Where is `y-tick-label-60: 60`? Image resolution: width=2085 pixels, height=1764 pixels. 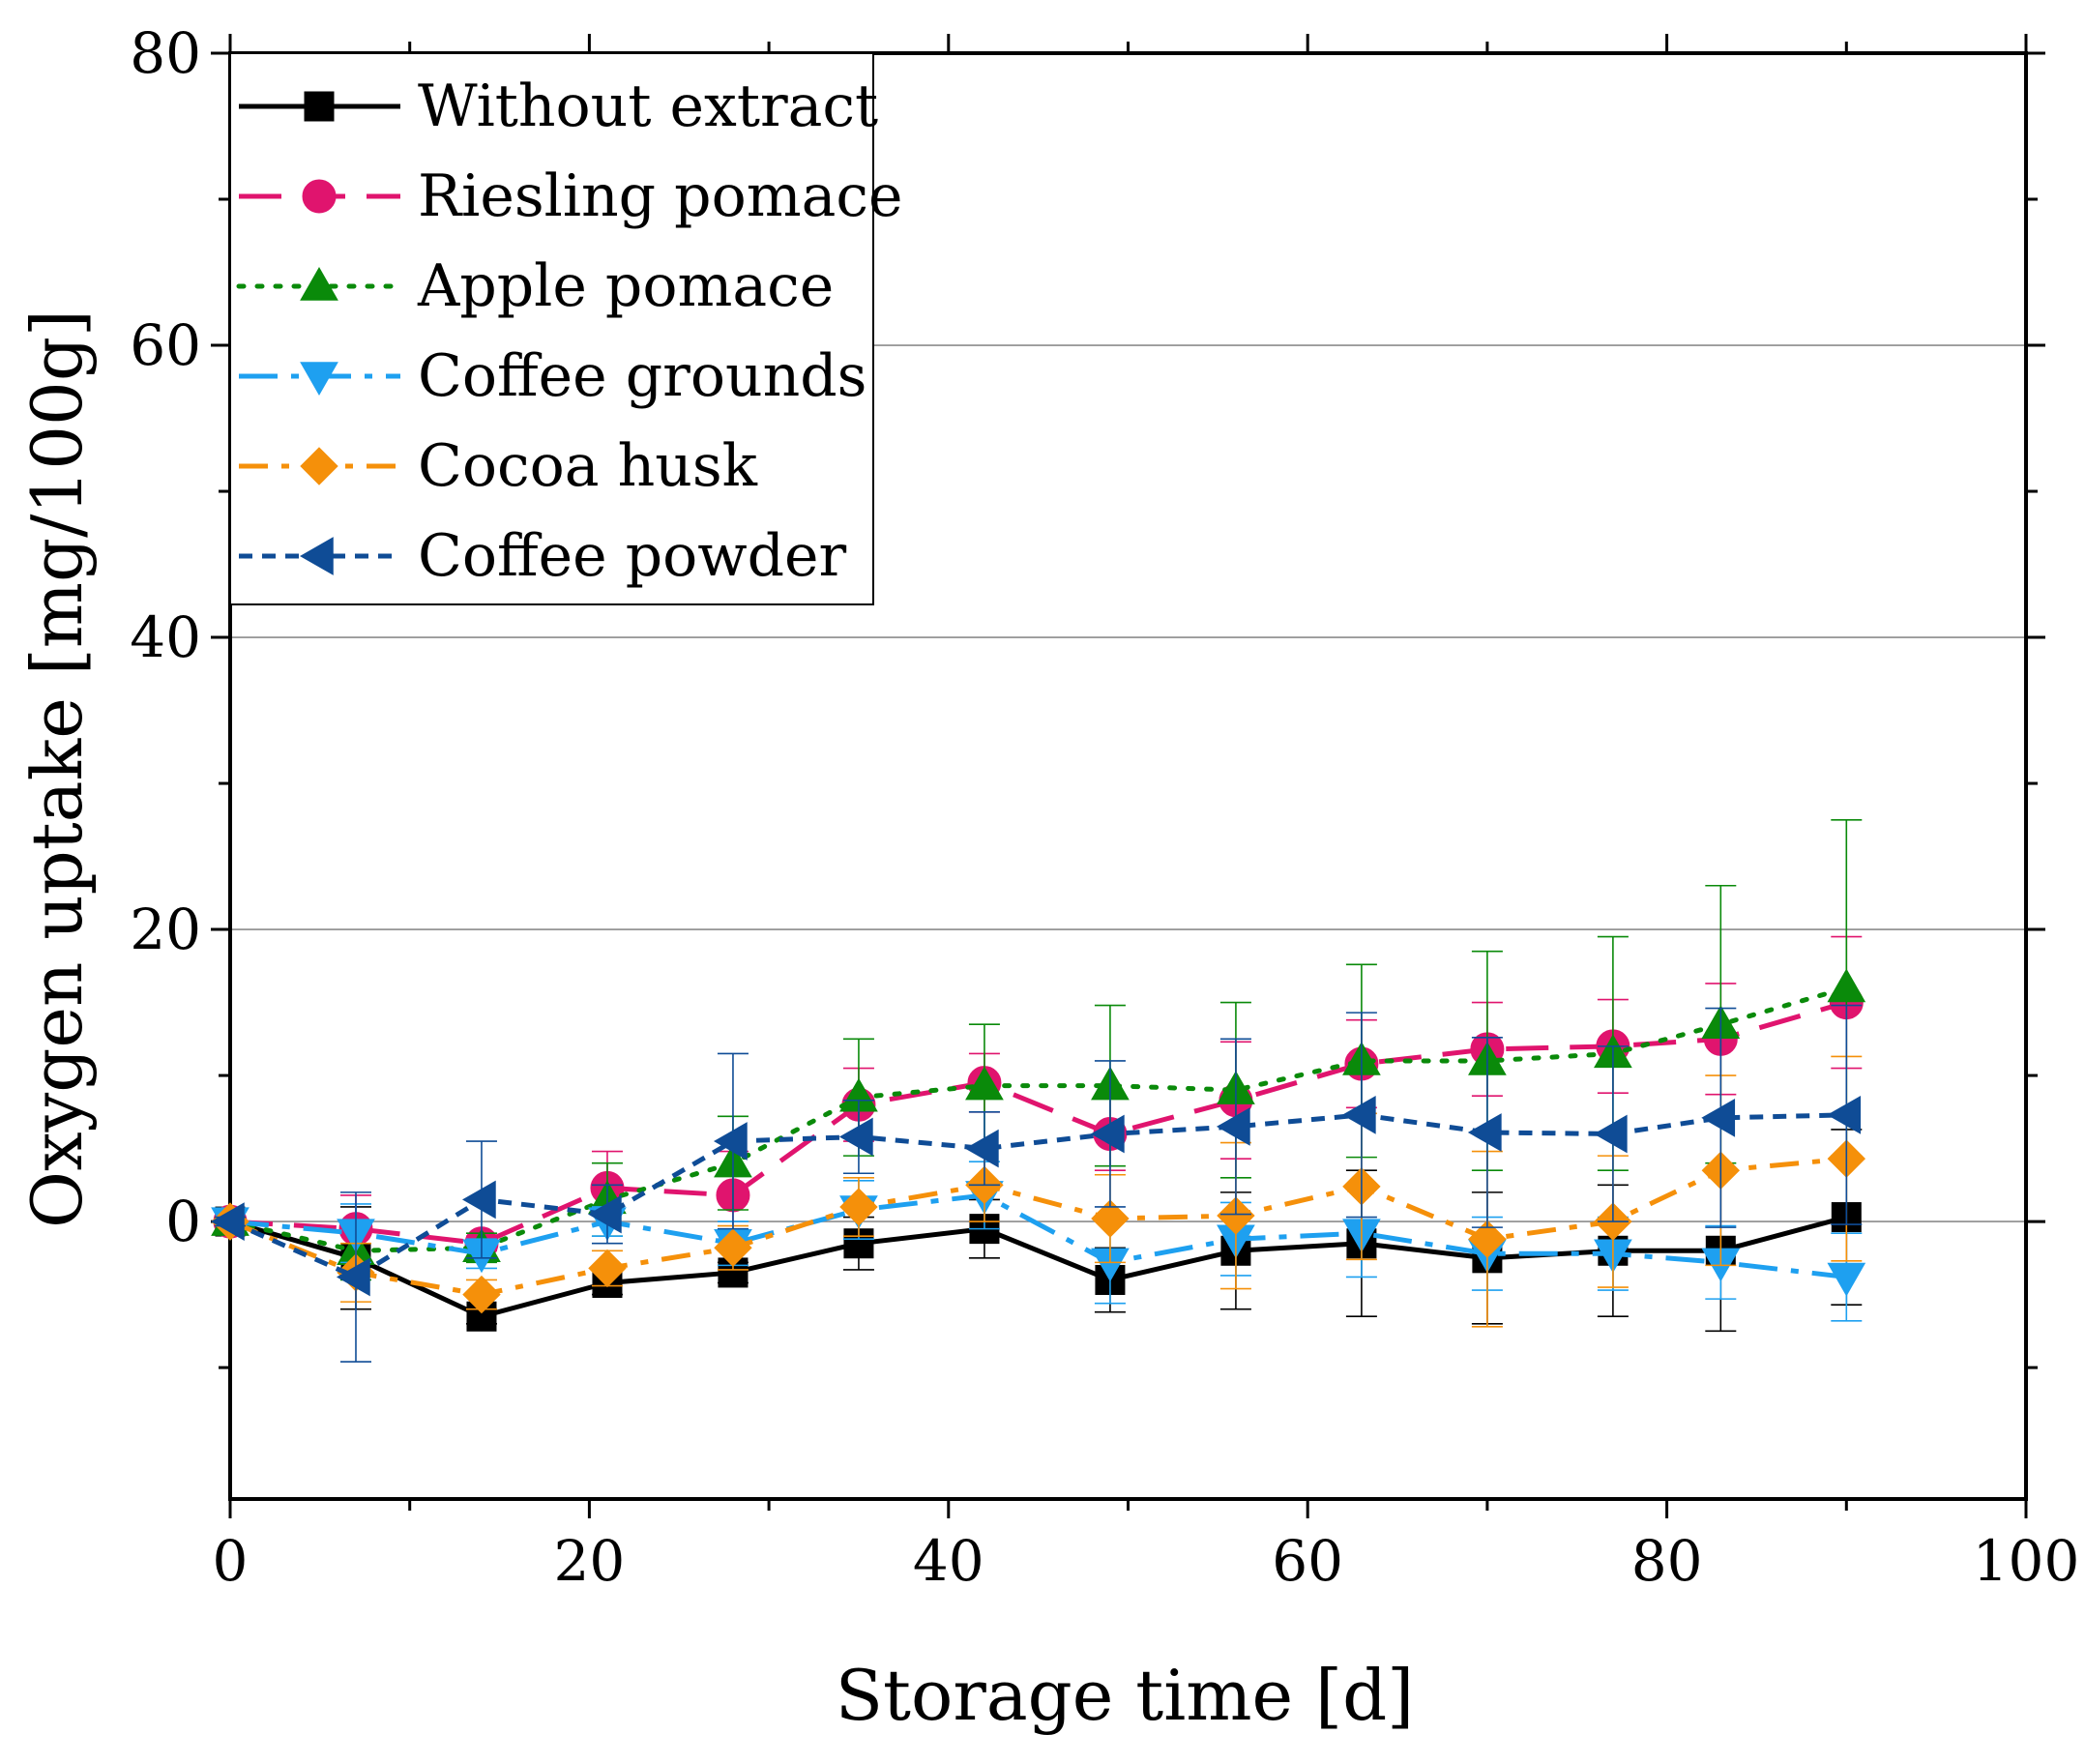 y-tick-label-60: 60 is located at coordinates (165, 345).